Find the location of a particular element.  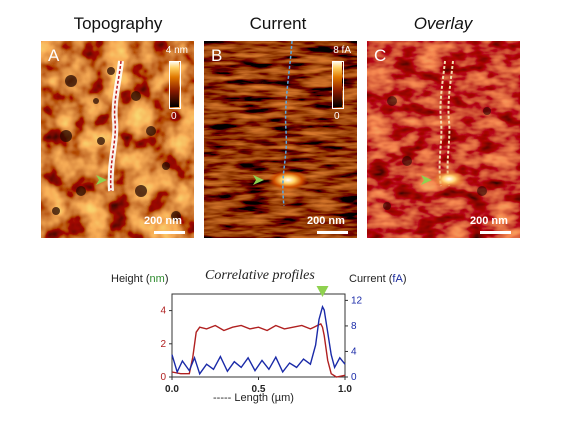

y-right-tick-label: 4 is located at coordinates (354, 351).